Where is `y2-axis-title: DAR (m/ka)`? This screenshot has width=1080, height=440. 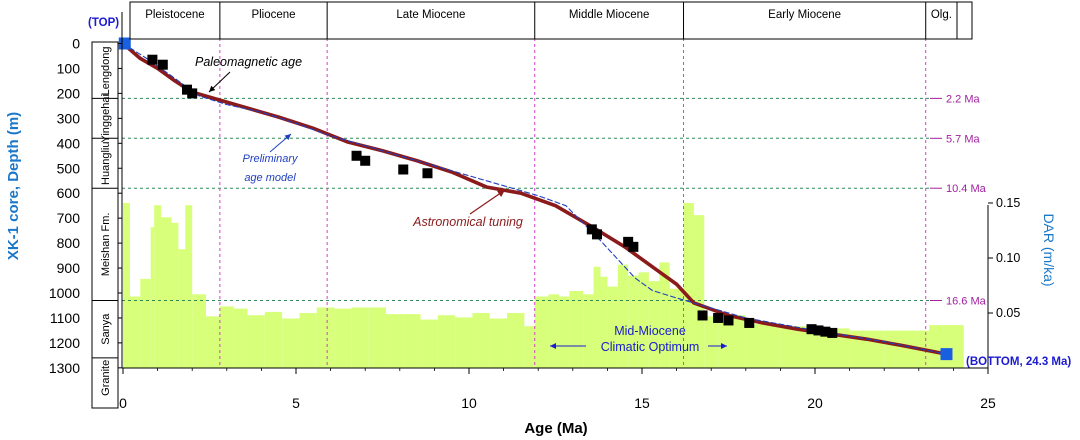
y2-axis-title: DAR (m/ka) is located at coordinates (1049, 249).